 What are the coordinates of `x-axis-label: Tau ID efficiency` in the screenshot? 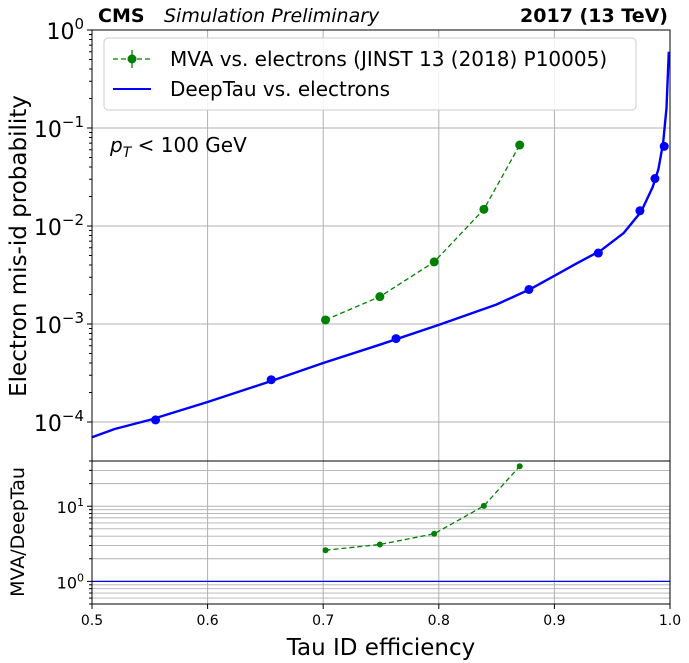 It's located at (380, 648).